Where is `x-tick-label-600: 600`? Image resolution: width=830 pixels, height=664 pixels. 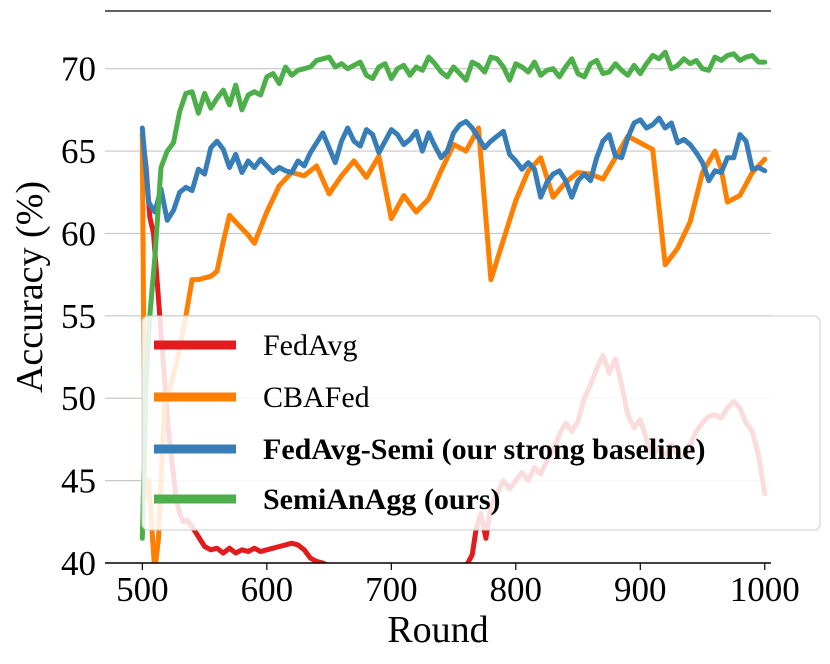 x-tick-label-600: 600 is located at coordinates (267, 589).